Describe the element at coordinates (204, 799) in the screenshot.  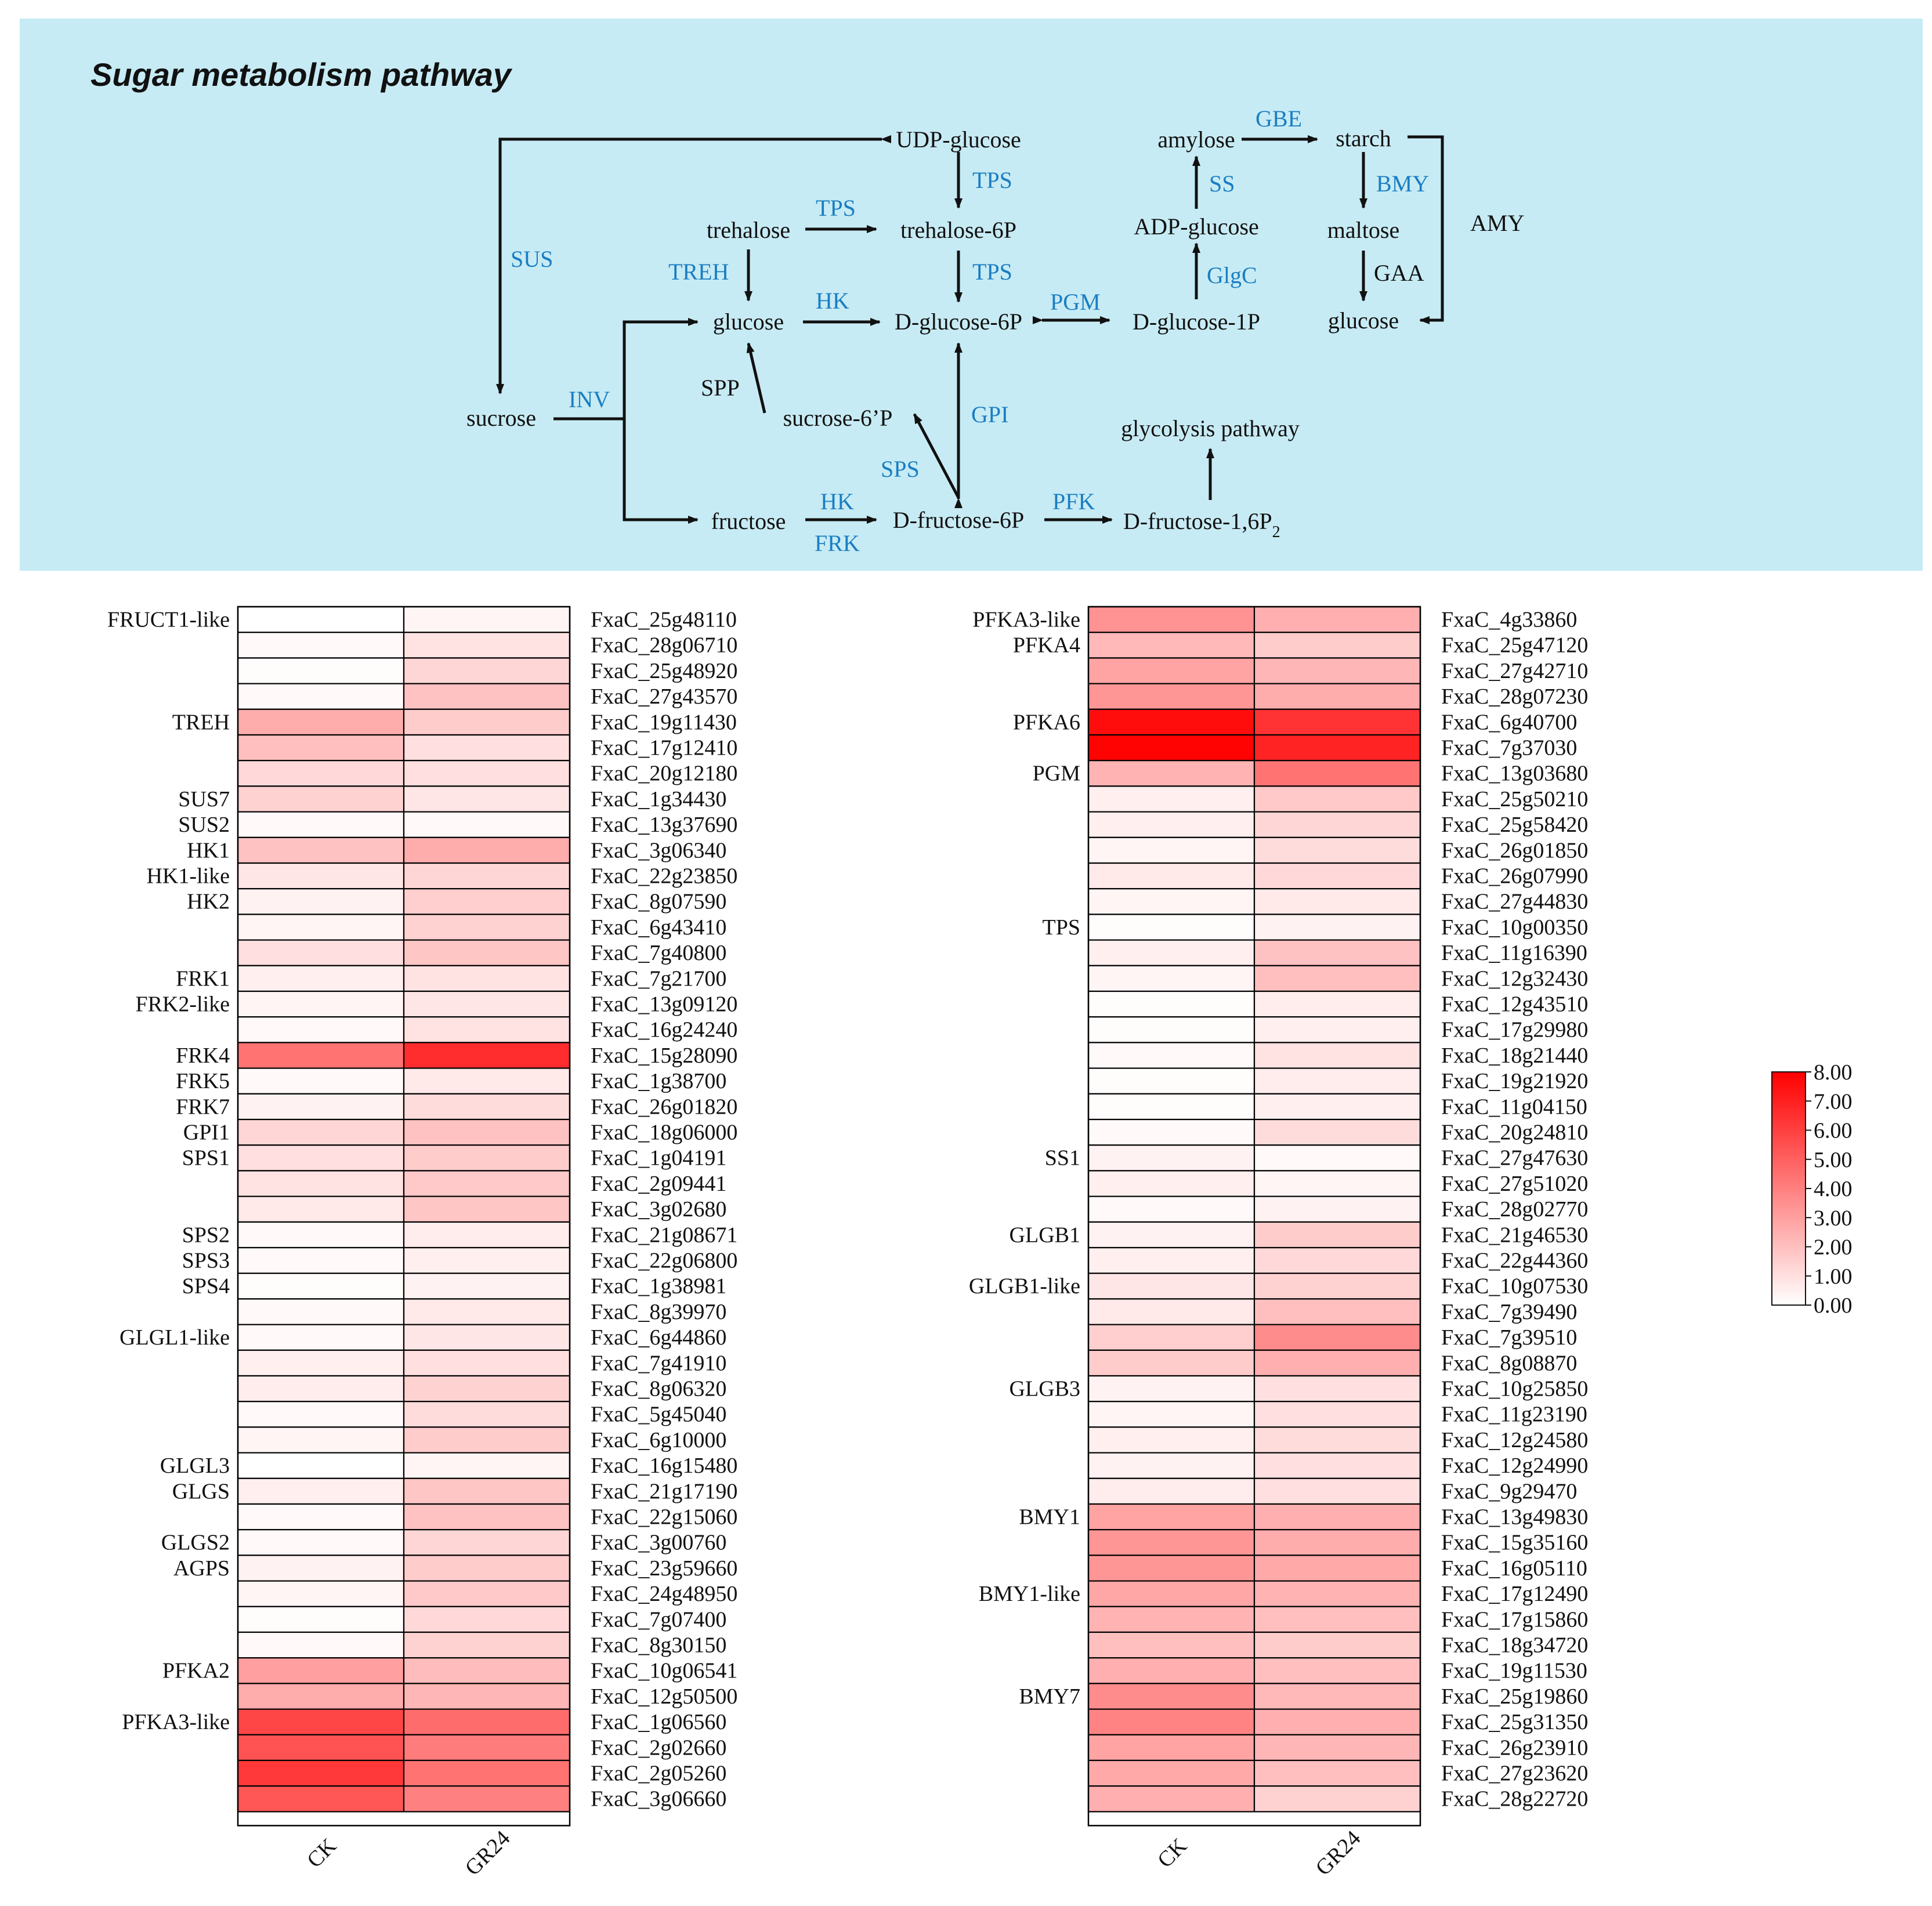
I see `group-label: SUS7` at that location.